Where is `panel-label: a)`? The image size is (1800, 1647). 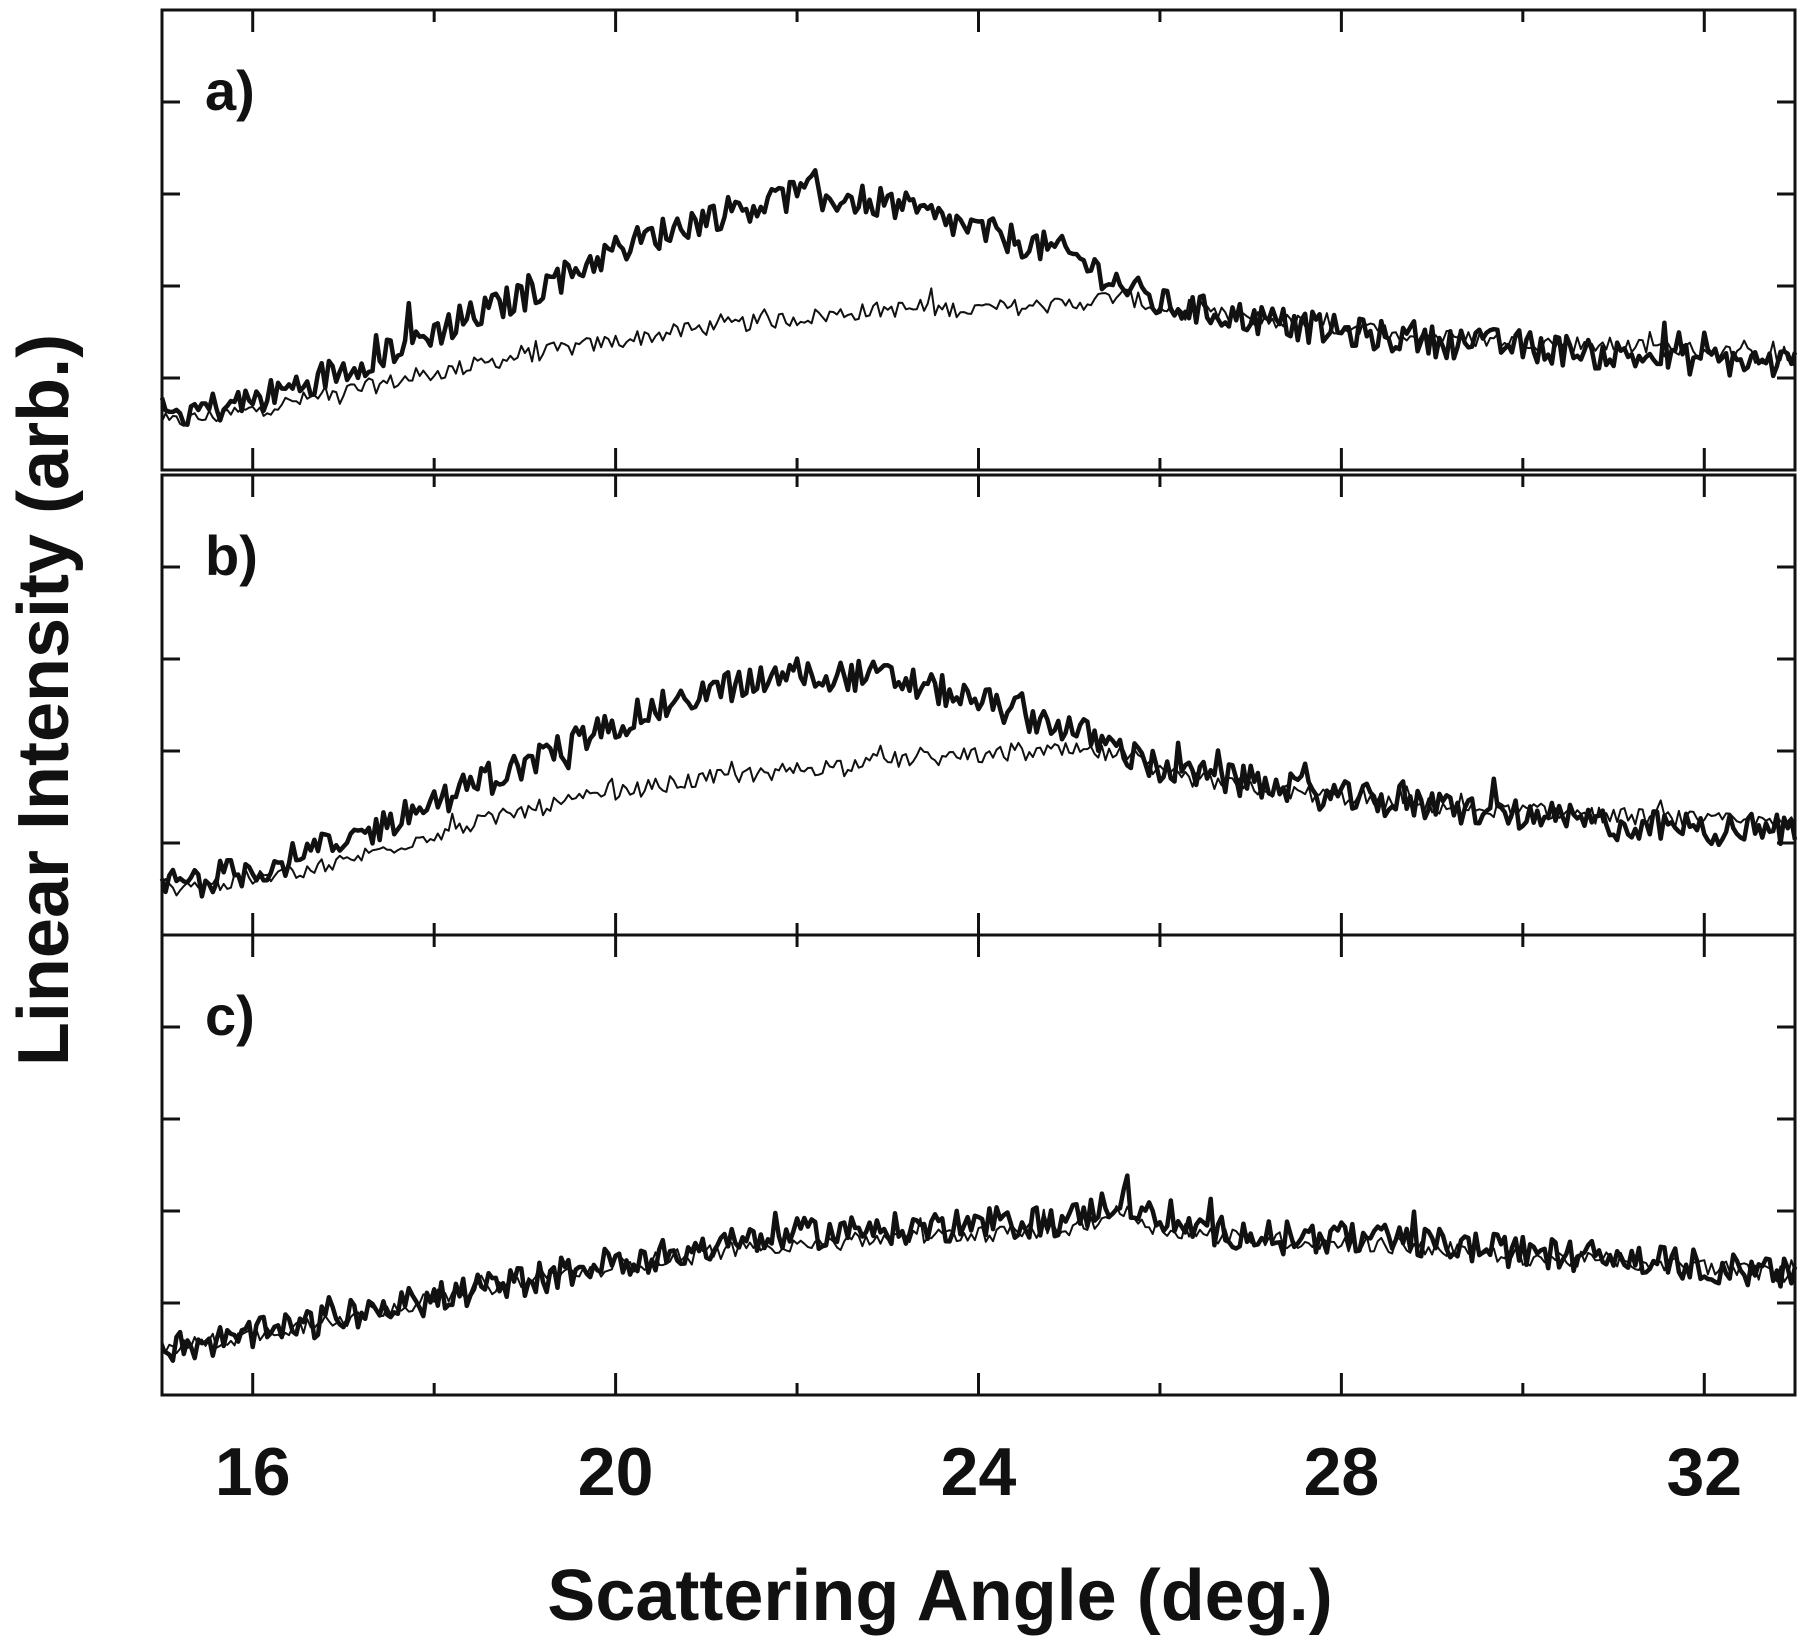
panel-label: a) is located at coordinates (230, 90).